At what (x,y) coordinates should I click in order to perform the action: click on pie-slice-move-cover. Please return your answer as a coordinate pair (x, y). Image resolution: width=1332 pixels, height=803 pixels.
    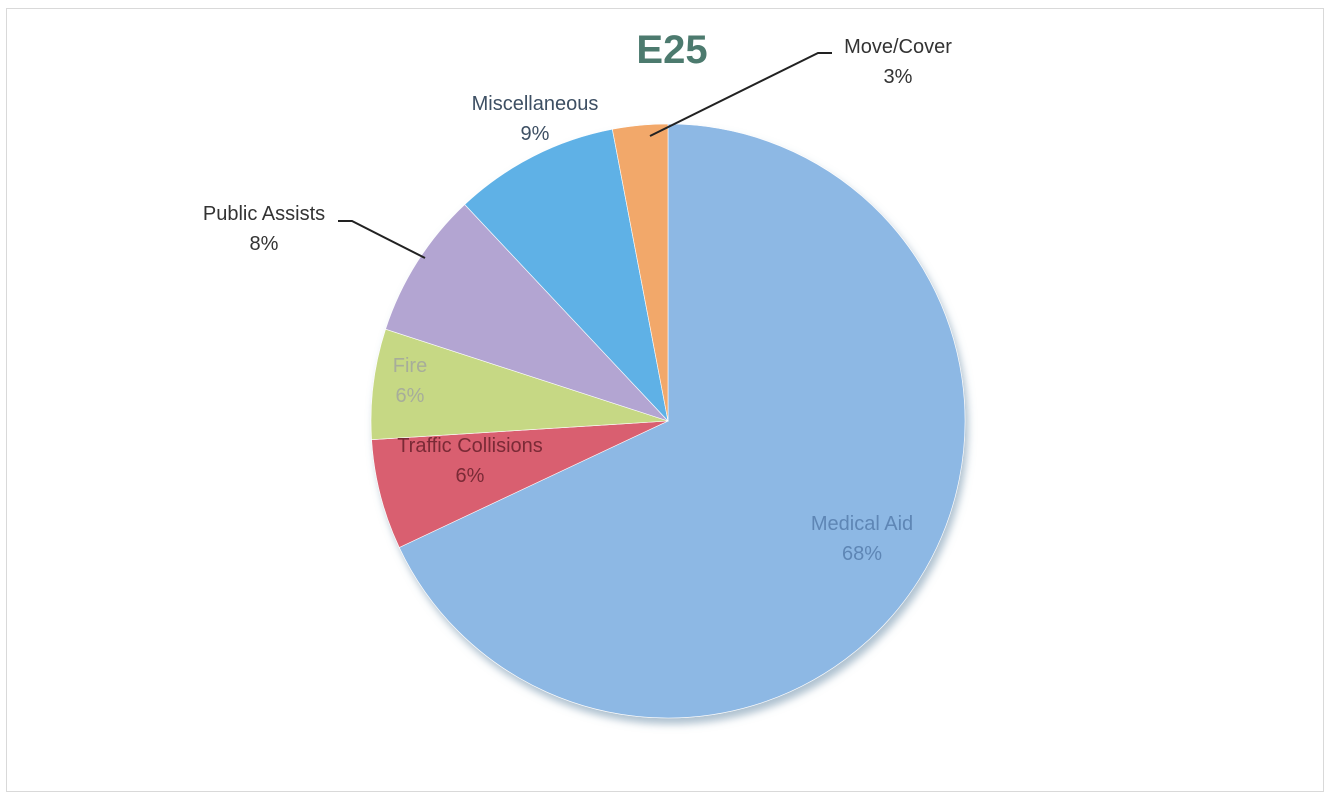
    Looking at the image, I should click on (640, 272).